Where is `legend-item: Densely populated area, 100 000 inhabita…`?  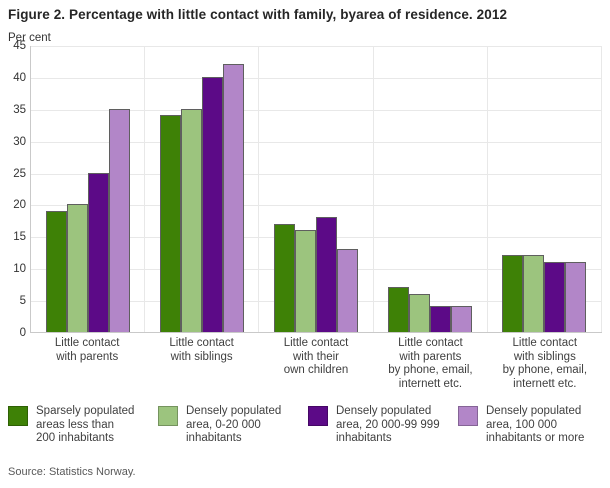
legend-item: Densely populated area, 100 000 inhabita… is located at coordinates (533, 425).